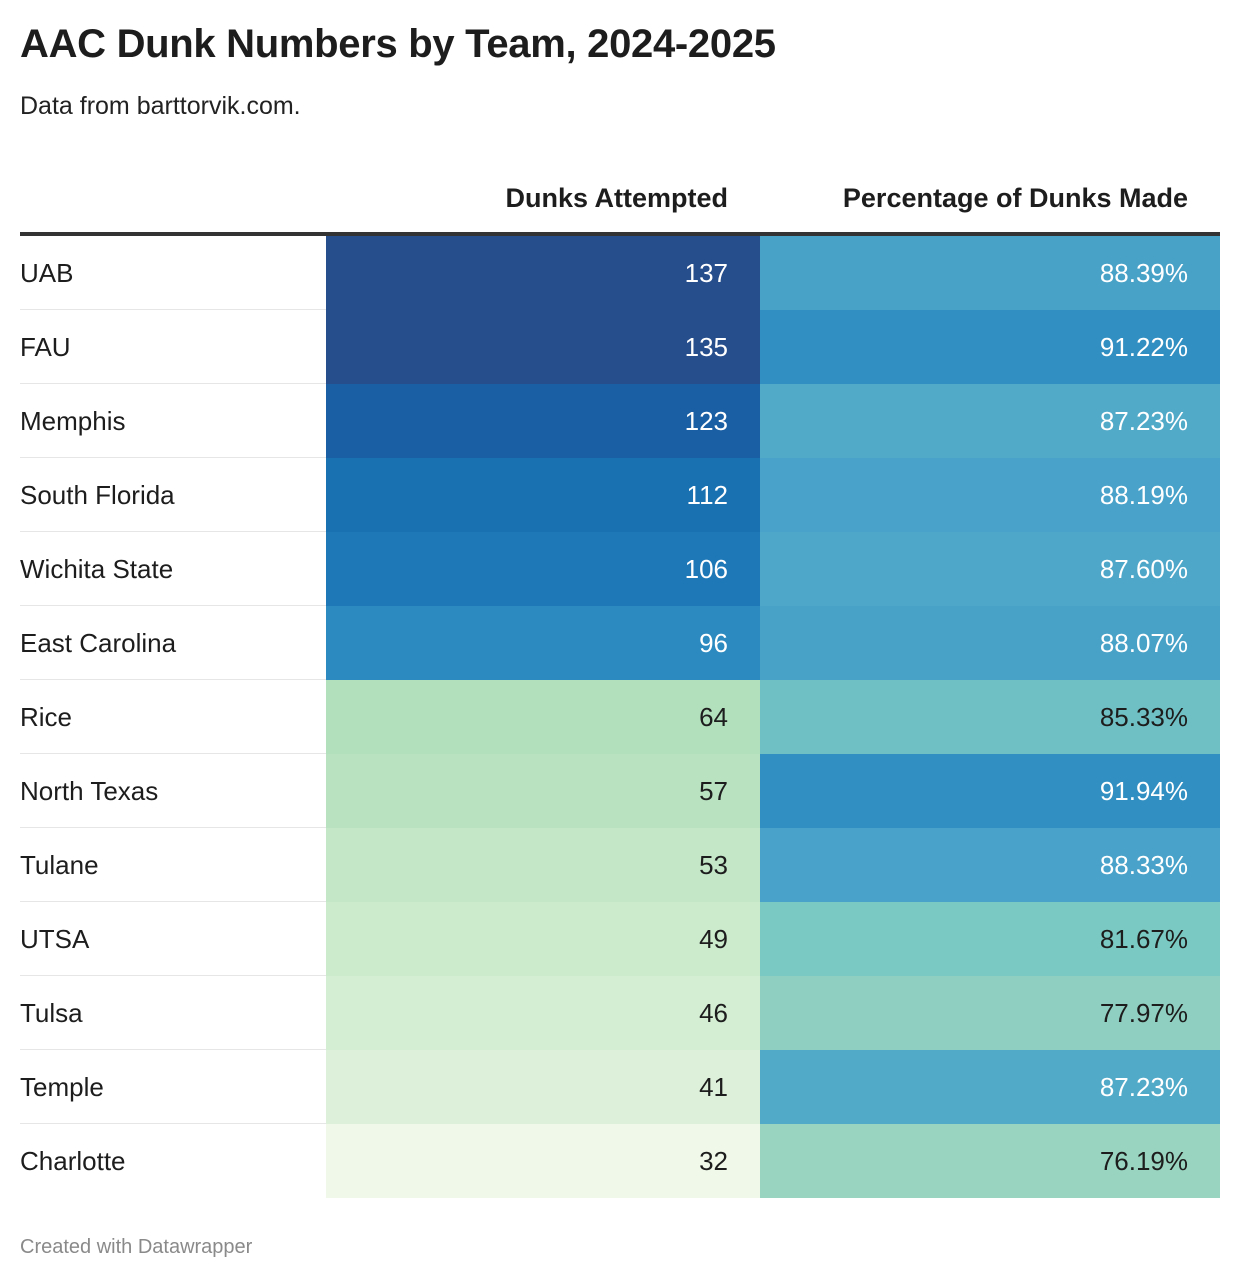  Describe the element at coordinates (160, 106) in the screenshot. I see `chart-subtitle: Data from barttorvik.com.` at that location.